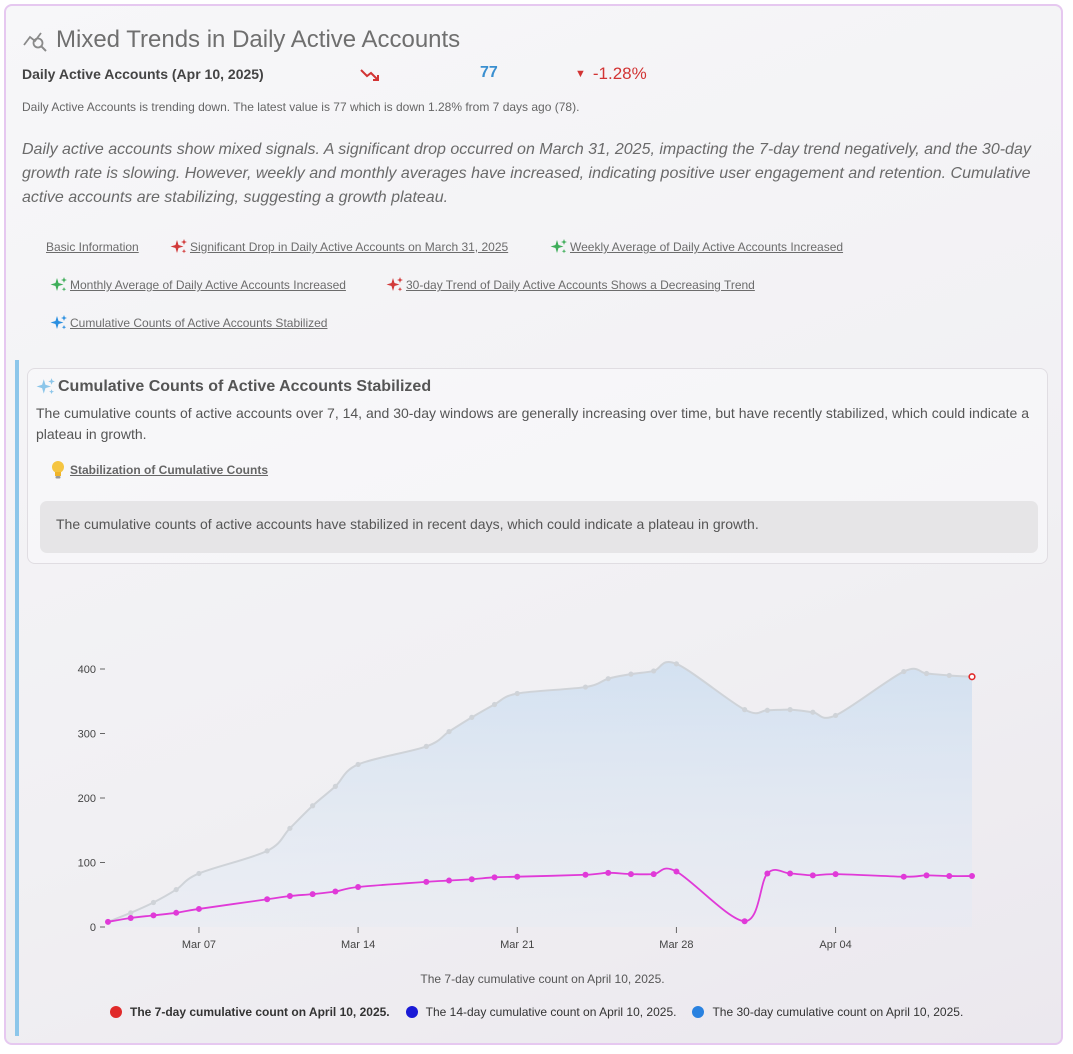 The image size is (1073, 1054). Describe the element at coordinates (517, 945) in the screenshot. I see `x-tick-label: Mar 21` at that location.